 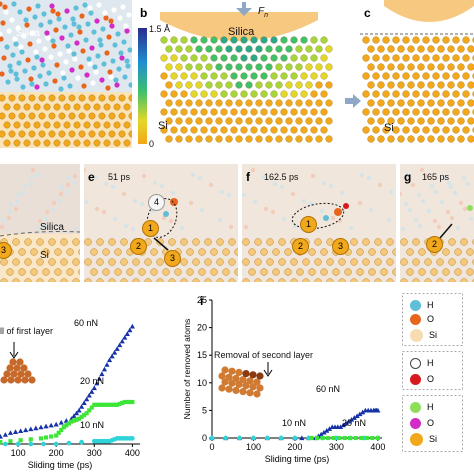 What do you see at coordinates (187, 369) in the screenshot?
I see `y-axis-label: Number of removed atoms` at bounding box center [187, 369].